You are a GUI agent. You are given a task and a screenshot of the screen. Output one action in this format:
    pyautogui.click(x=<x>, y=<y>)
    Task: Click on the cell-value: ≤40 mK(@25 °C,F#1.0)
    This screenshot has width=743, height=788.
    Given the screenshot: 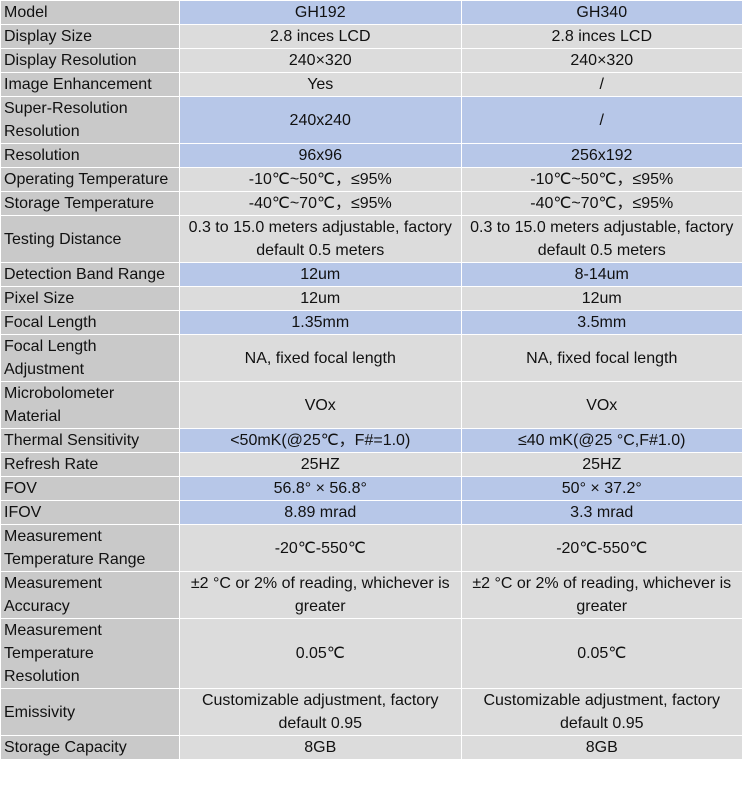 What is the action you would take?
    pyautogui.click(x=601, y=440)
    